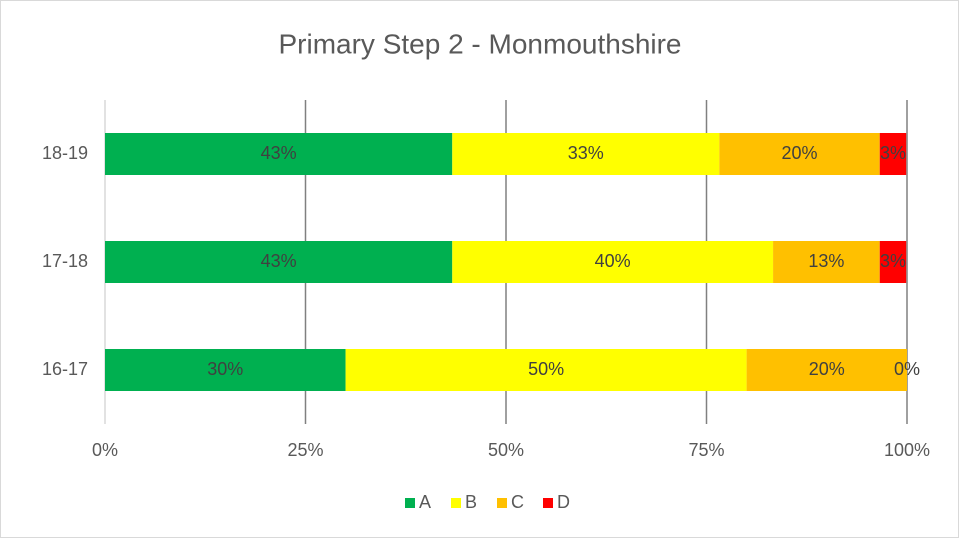  What do you see at coordinates (563, 502) in the screenshot?
I see `legend-label: D` at bounding box center [563, 502].